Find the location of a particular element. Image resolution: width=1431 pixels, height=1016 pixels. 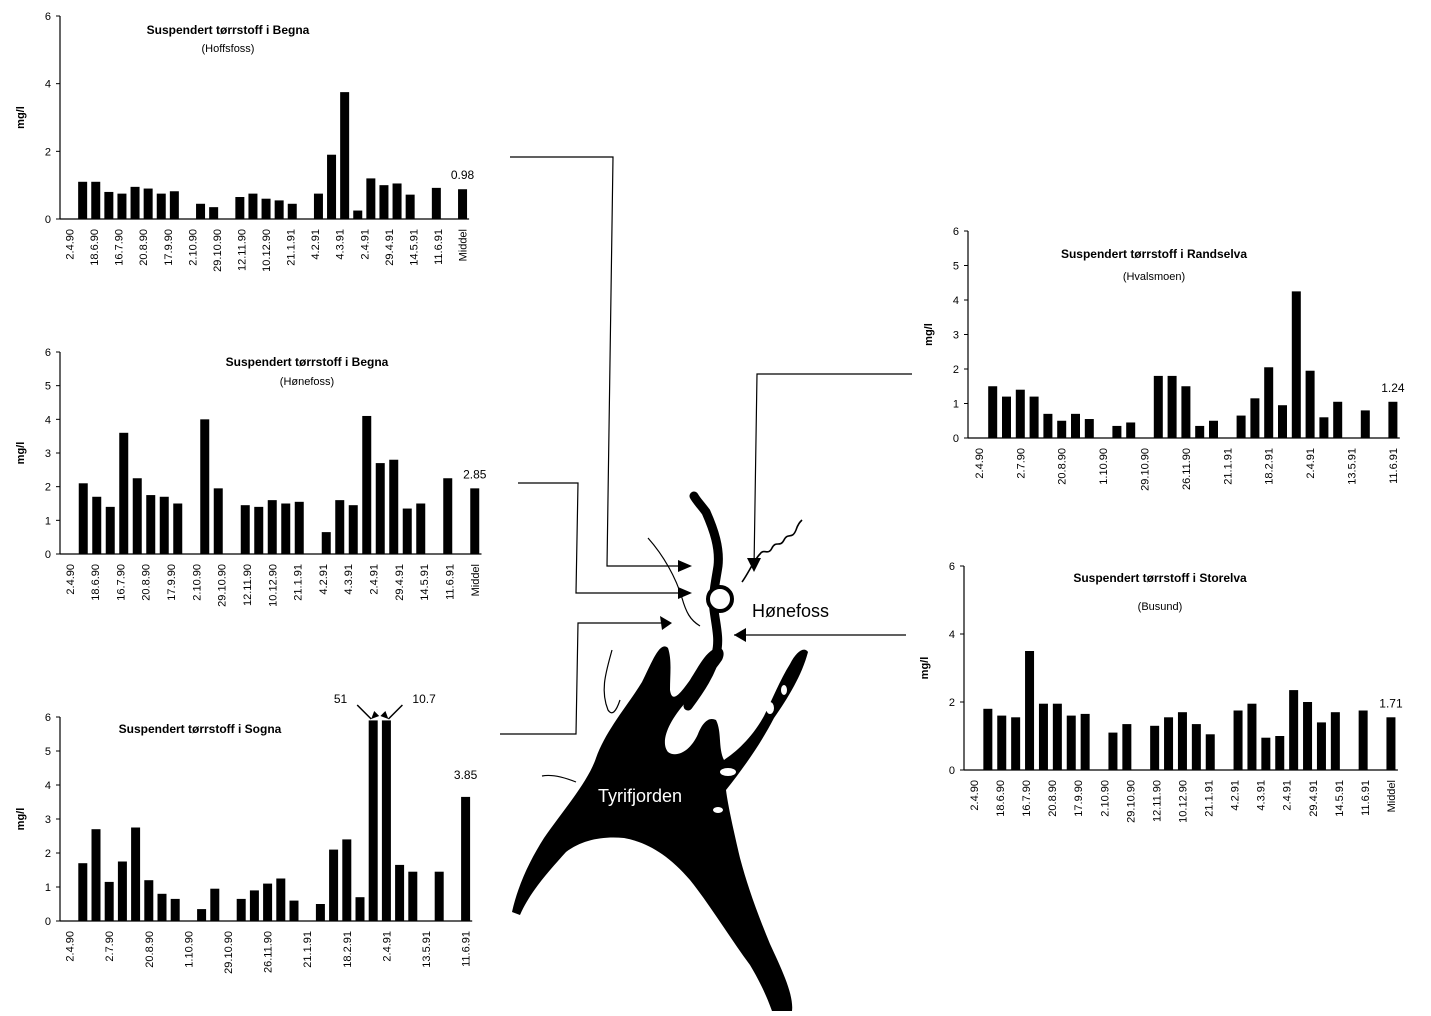

y-tick-label: 0 is located at coordinates (952, 771).